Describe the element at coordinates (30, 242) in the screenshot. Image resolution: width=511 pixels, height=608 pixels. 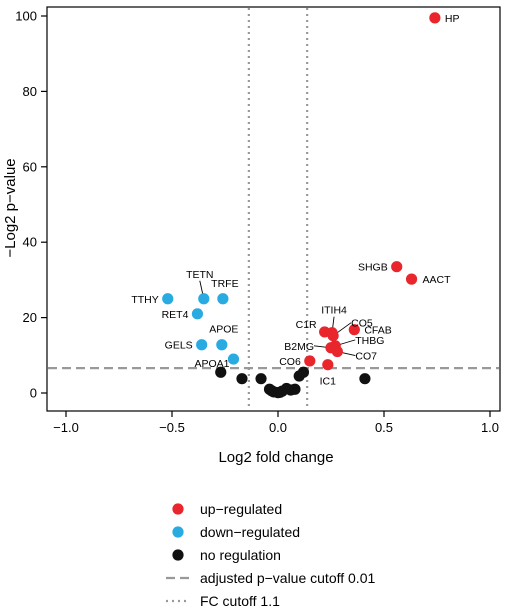
I see `y-tick-label: 40` at that location.